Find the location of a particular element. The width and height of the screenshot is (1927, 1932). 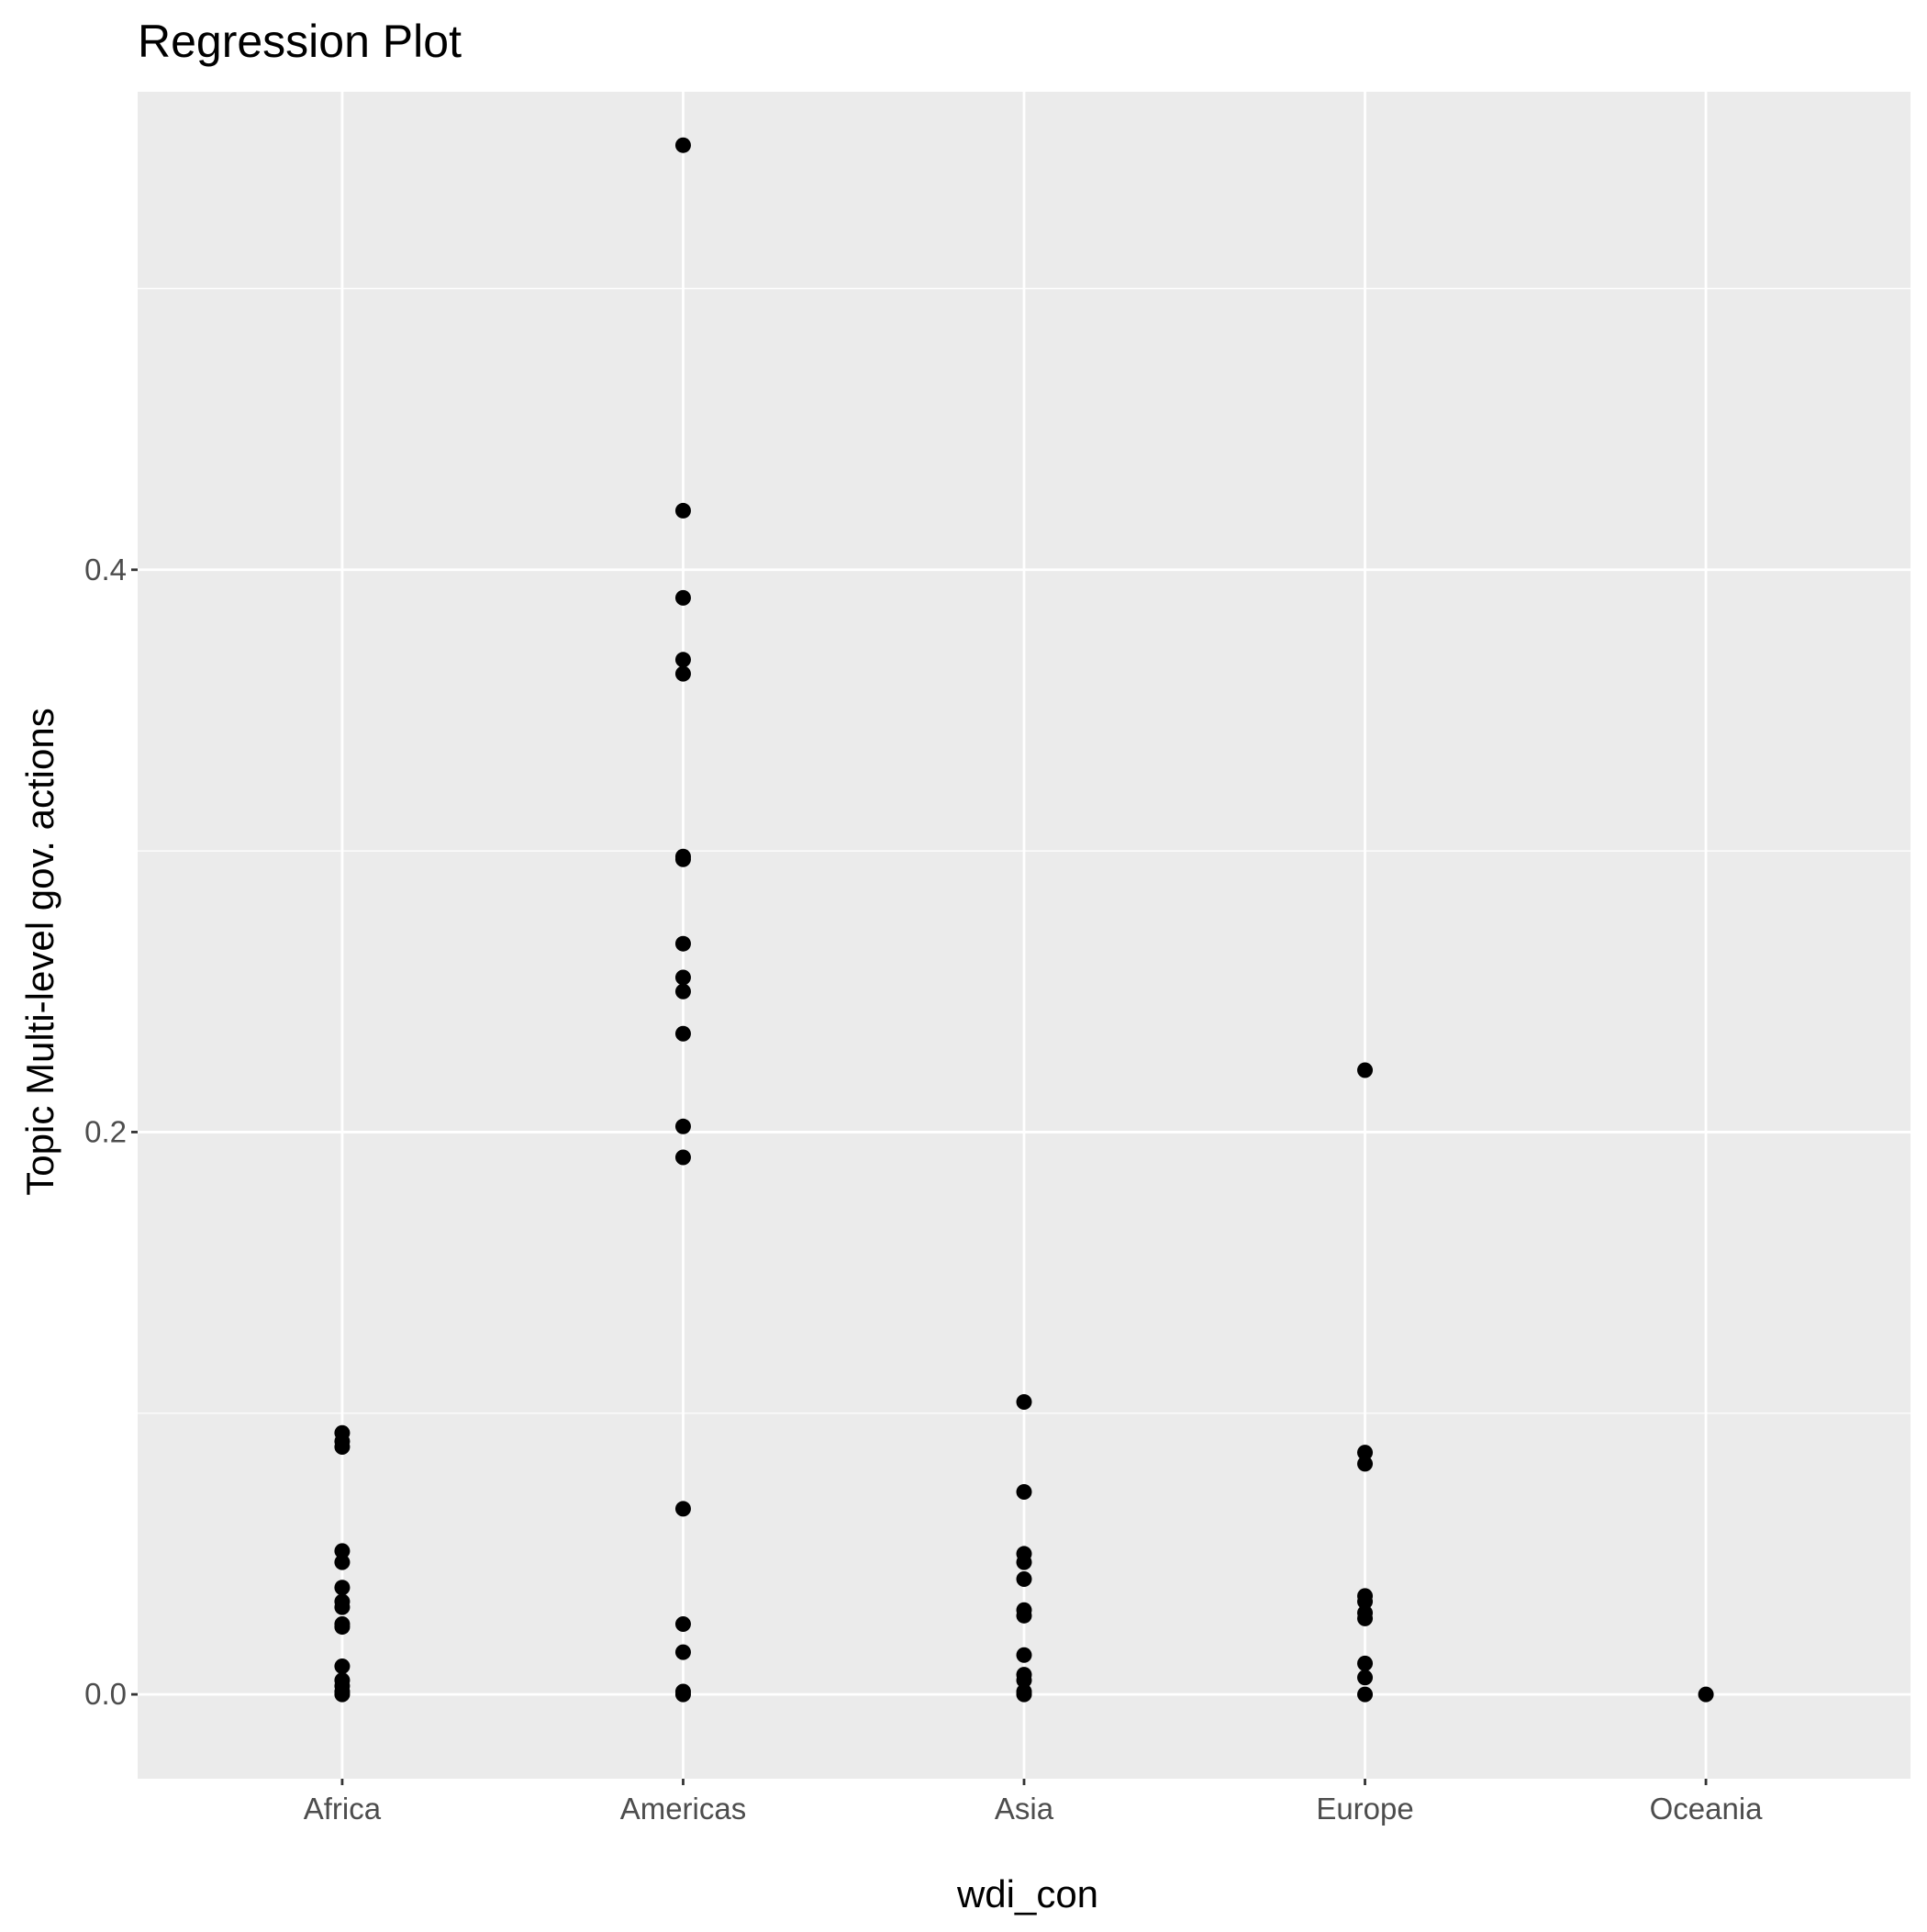

y-axis-title: Topic Multi-level gov. actions is located at coordinates (39, 952).